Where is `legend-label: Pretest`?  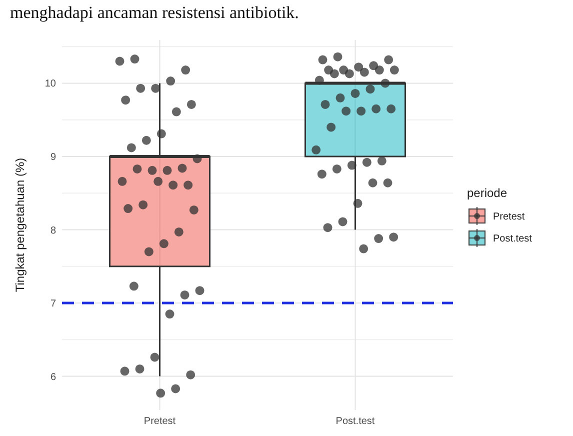
legend-label: Pretest is located at coordinates (509, 217).